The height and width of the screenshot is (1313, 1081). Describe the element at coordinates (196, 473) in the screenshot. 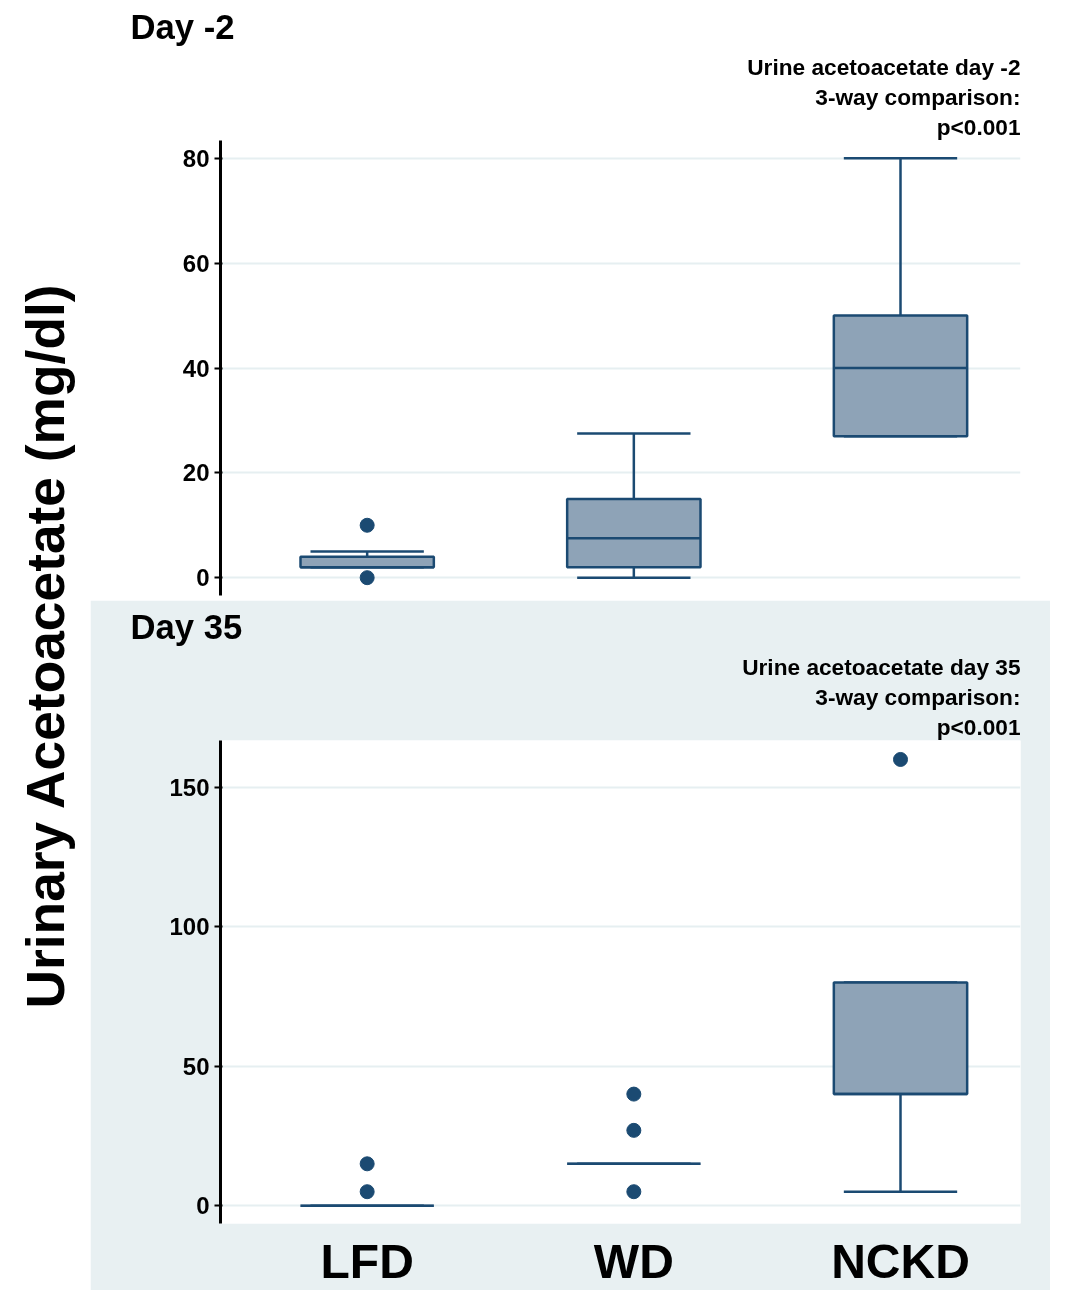

I see `y-tick-label: 20` at that location.